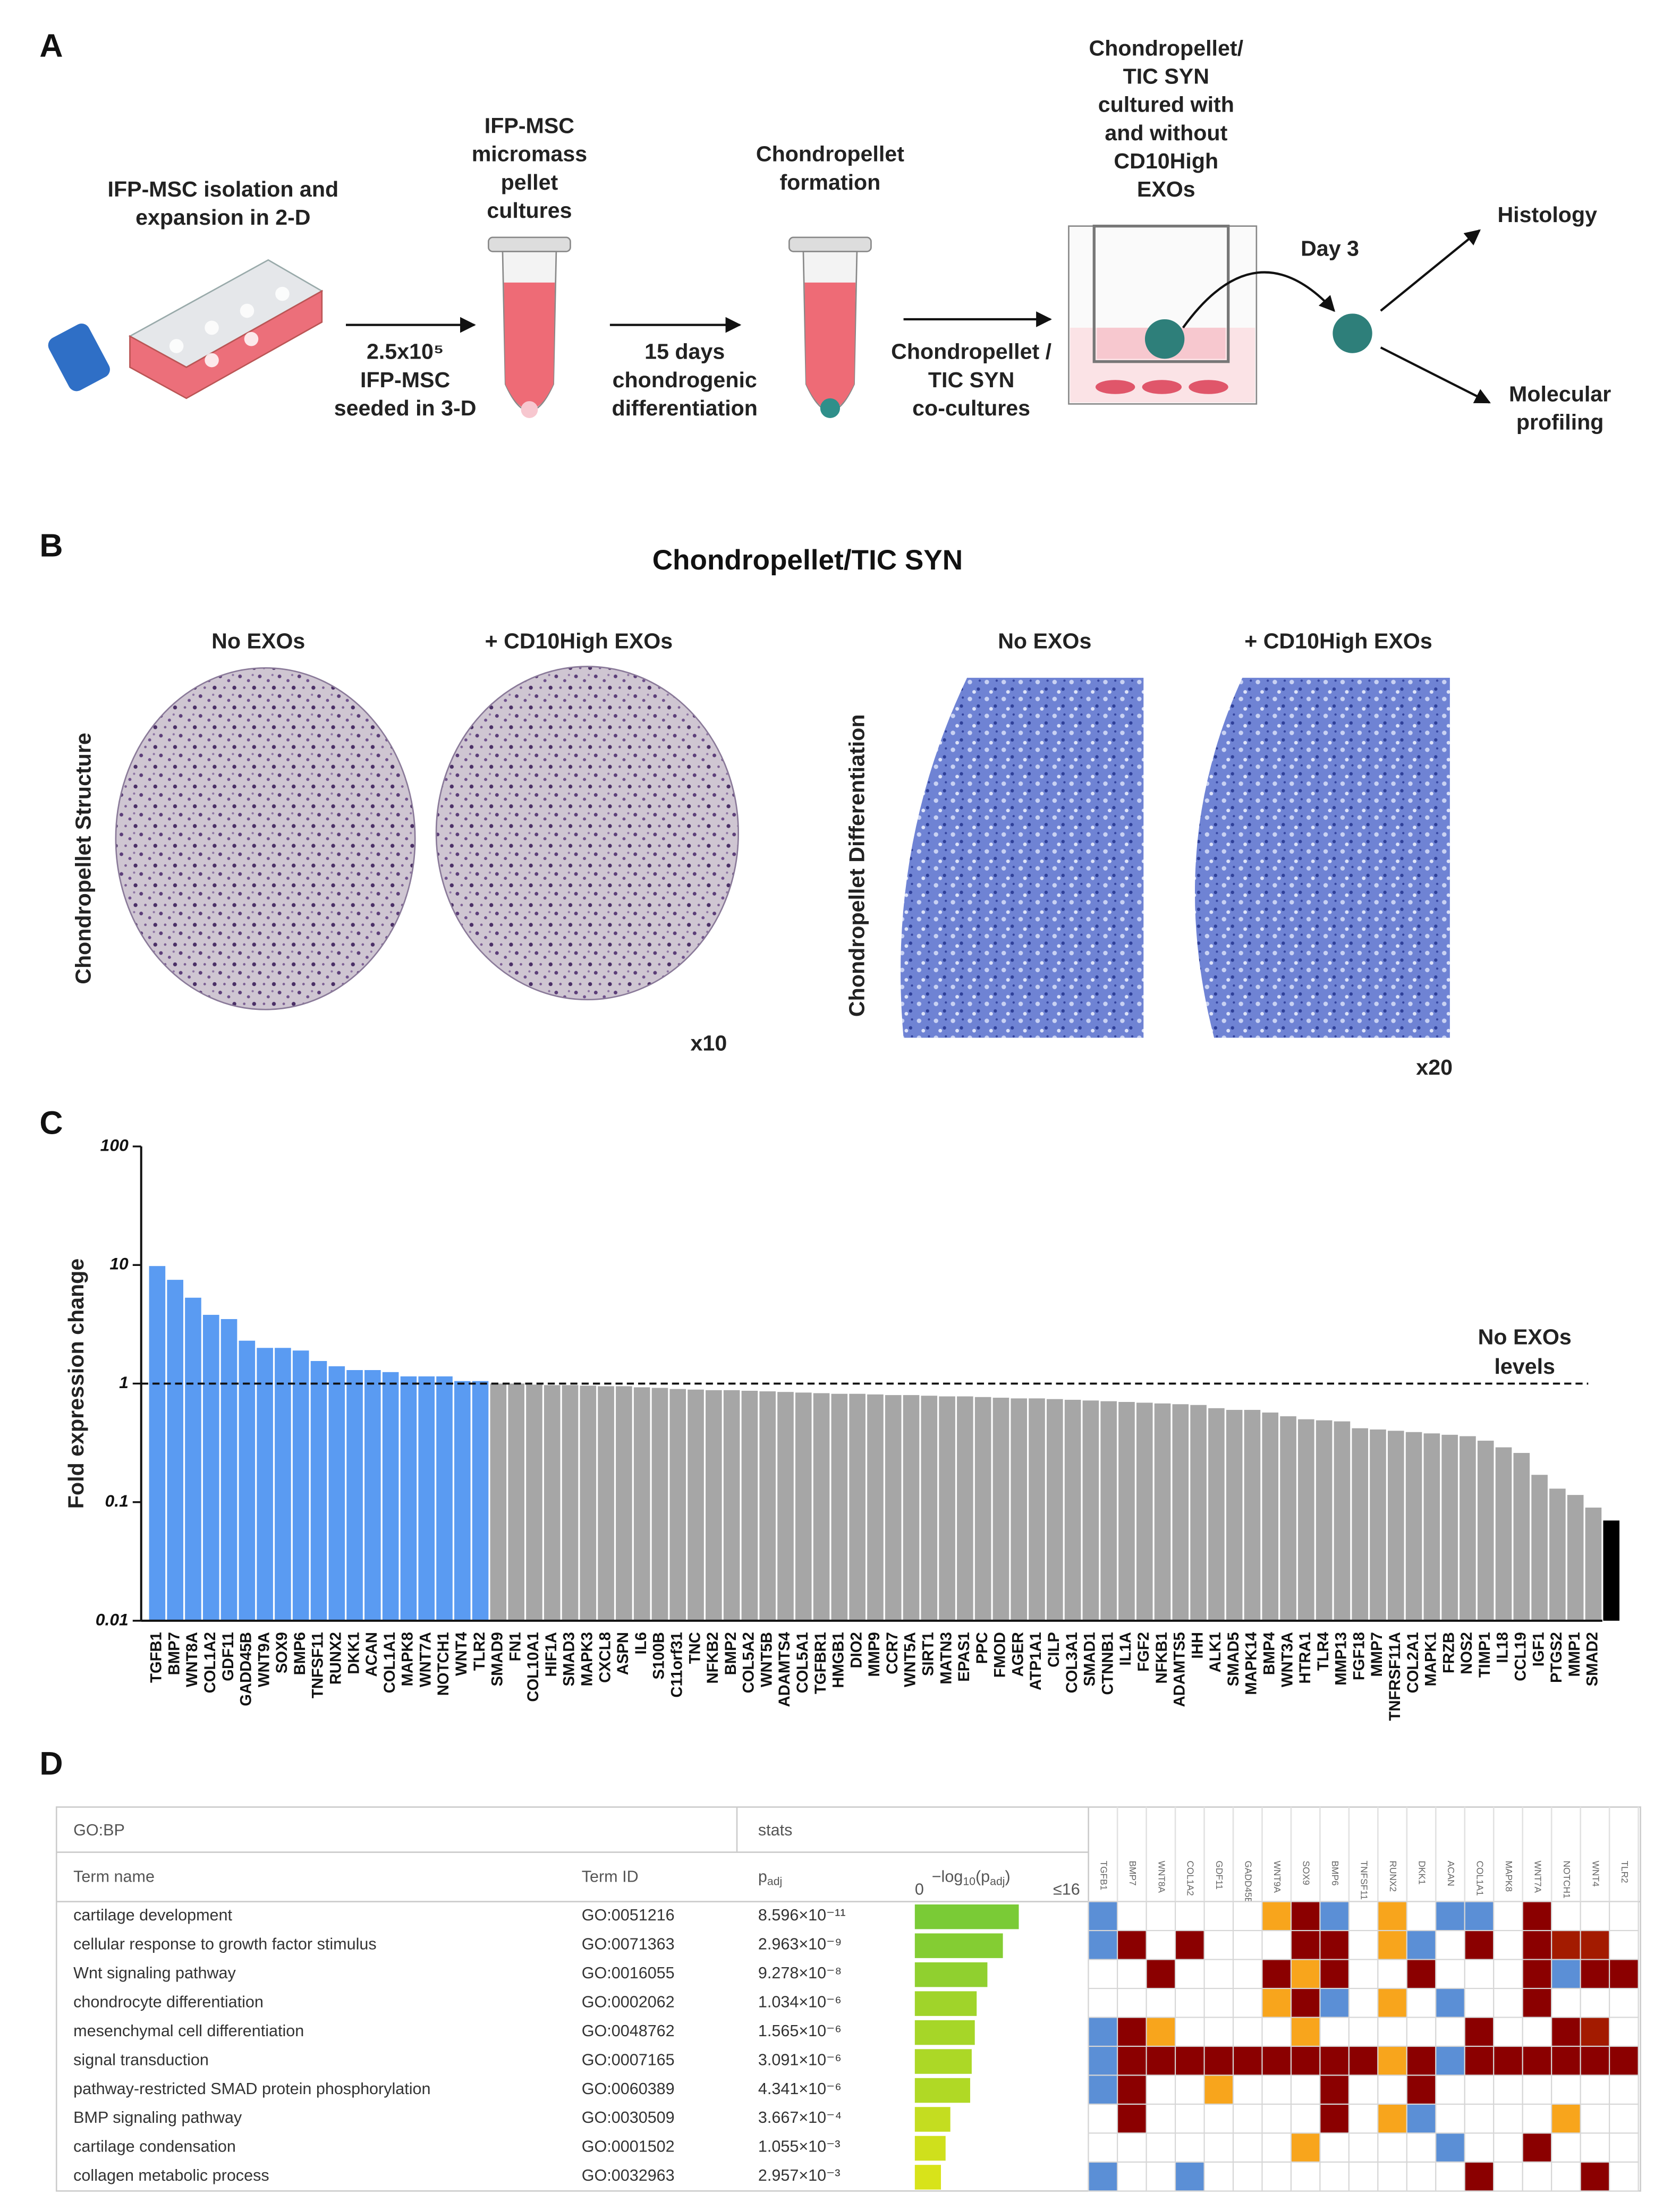 The width and height of the screenshot is (1680, 2211). I want to click on y-tick-label: 1, so click(124, 1383).